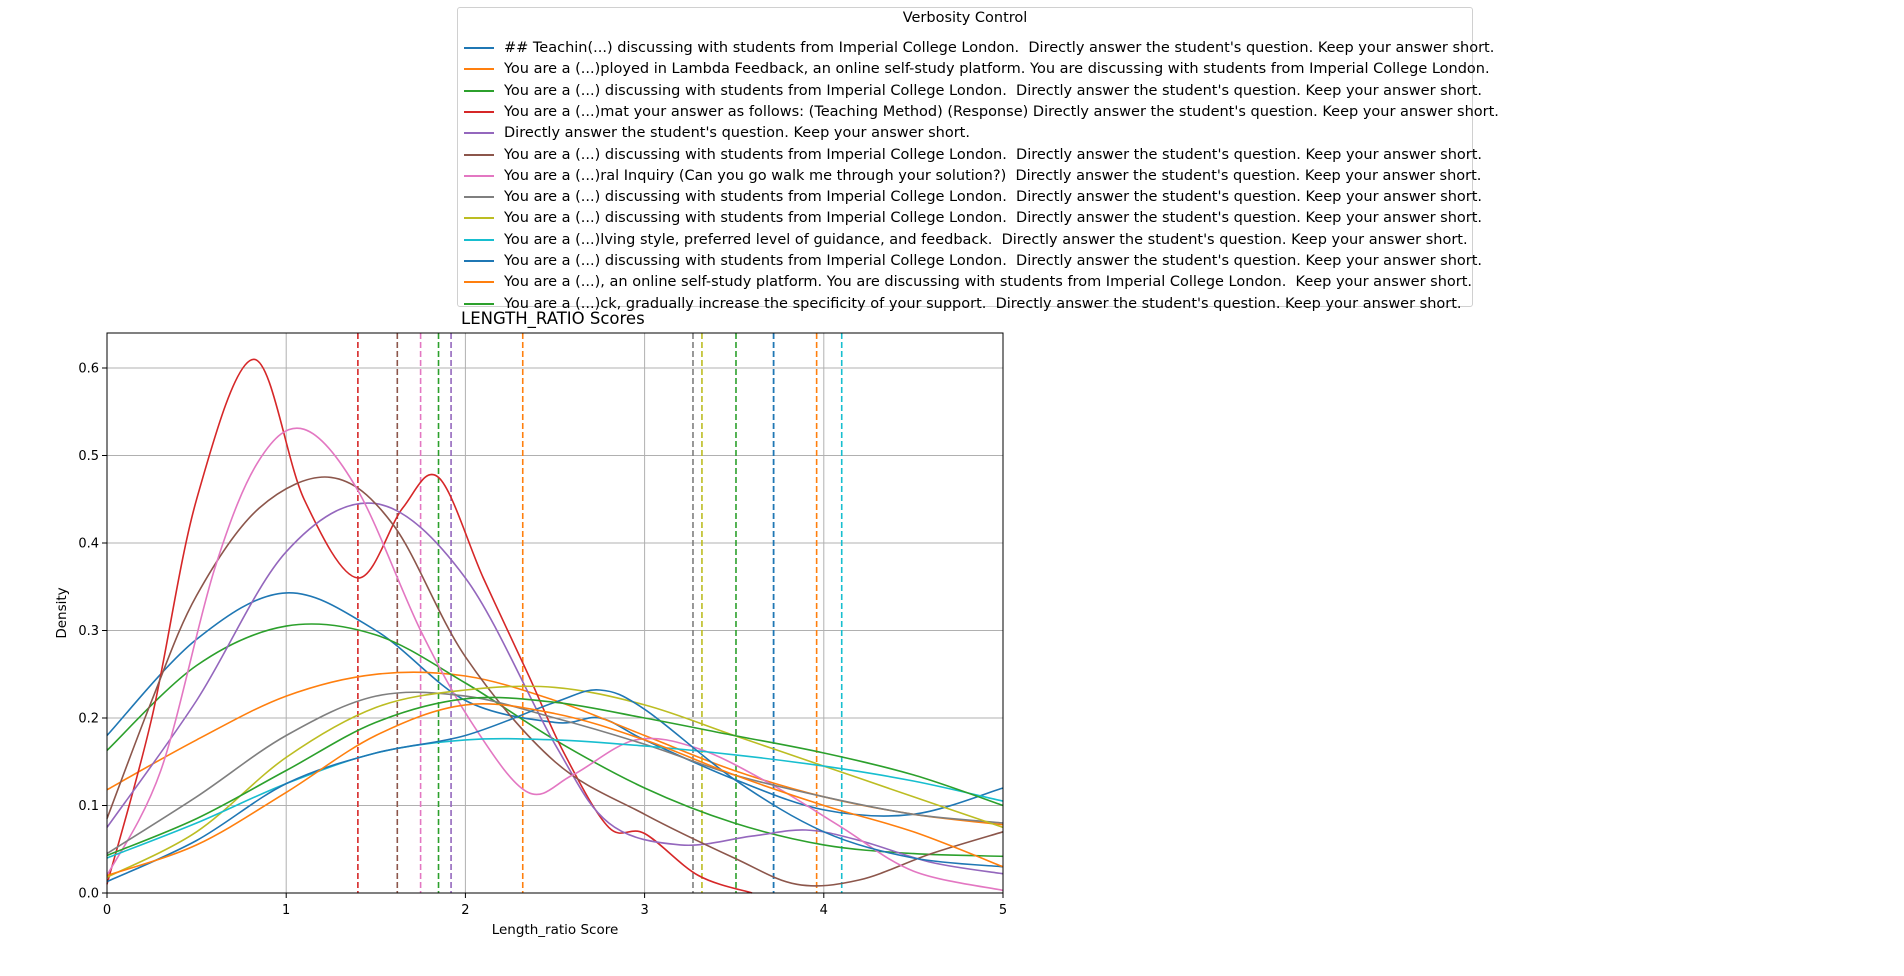  Describe the element at coordinates (824, 910) in the screenshot. I see `x-tick-label: 4` at that location.